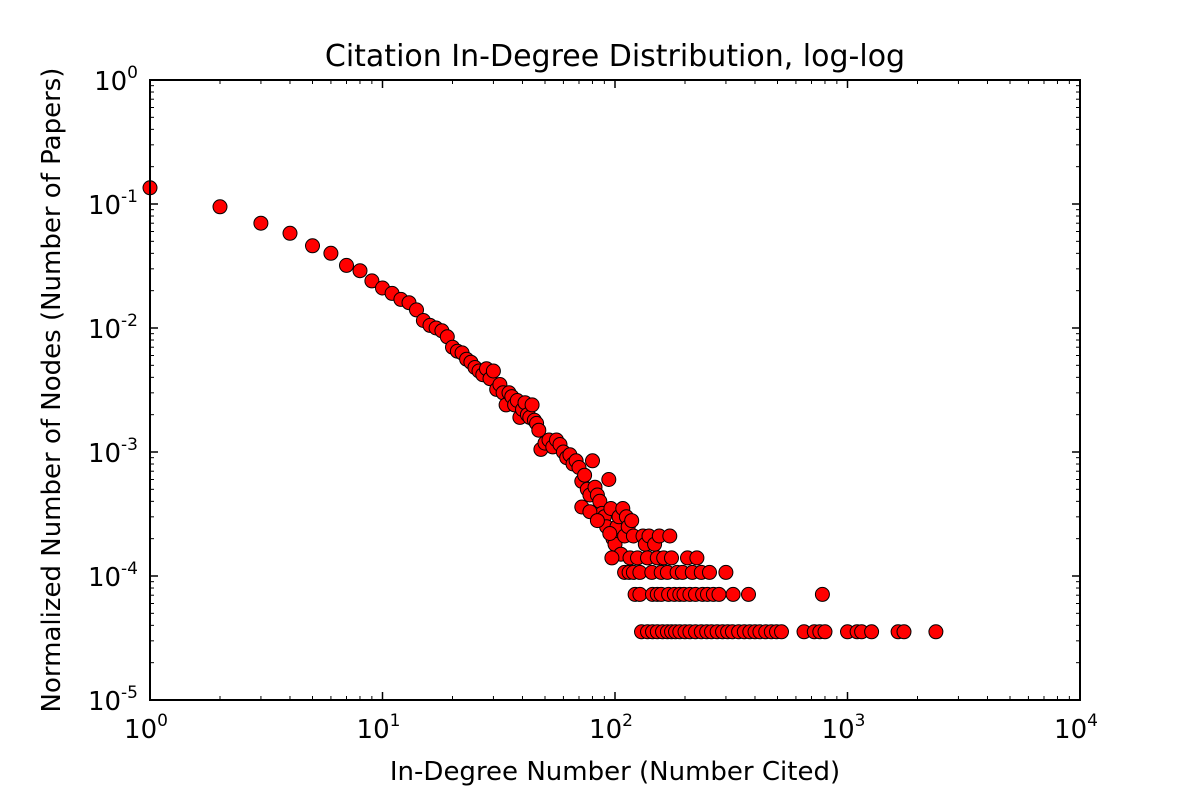 The image size is (1200, 800). Describe the element at coordinates (615, 56) in the screenshot. I see `chart-title: Citation In-Degree Distribution, log-log` at that location.